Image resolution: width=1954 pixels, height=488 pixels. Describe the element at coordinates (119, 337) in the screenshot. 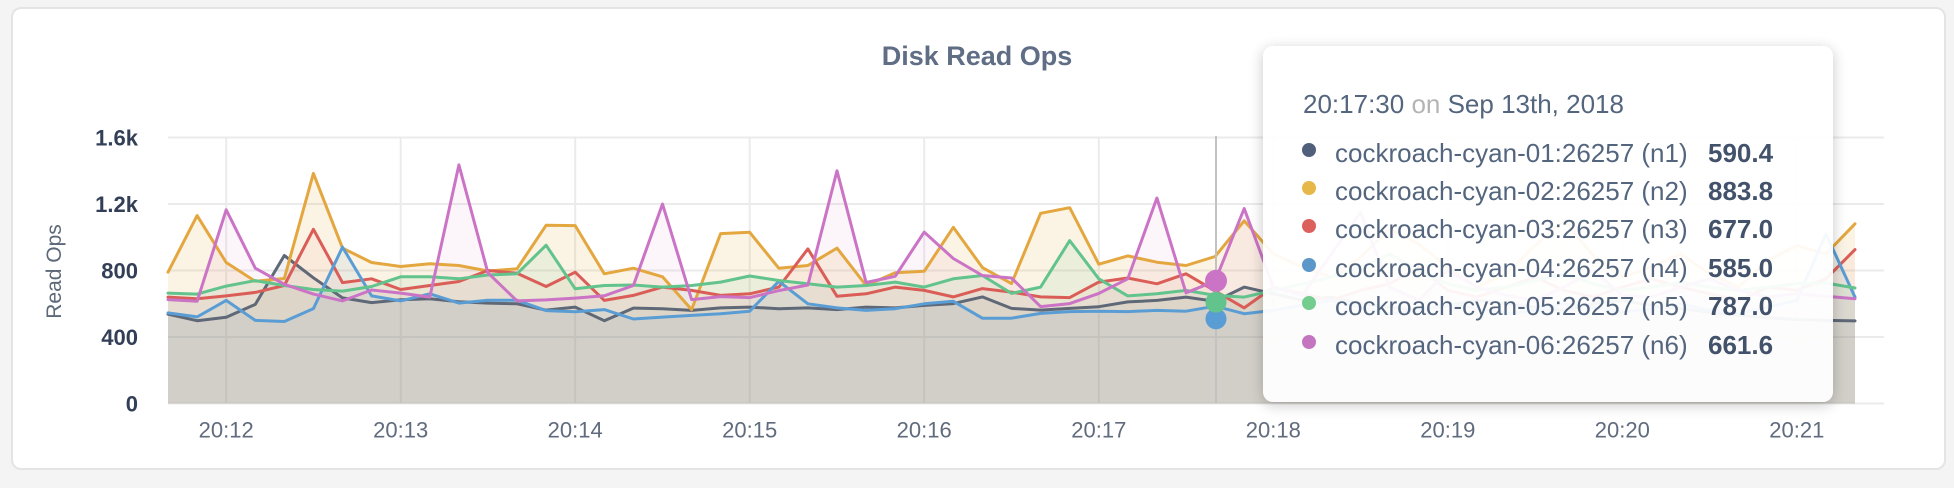

I see `svg-text: 400` at that location.